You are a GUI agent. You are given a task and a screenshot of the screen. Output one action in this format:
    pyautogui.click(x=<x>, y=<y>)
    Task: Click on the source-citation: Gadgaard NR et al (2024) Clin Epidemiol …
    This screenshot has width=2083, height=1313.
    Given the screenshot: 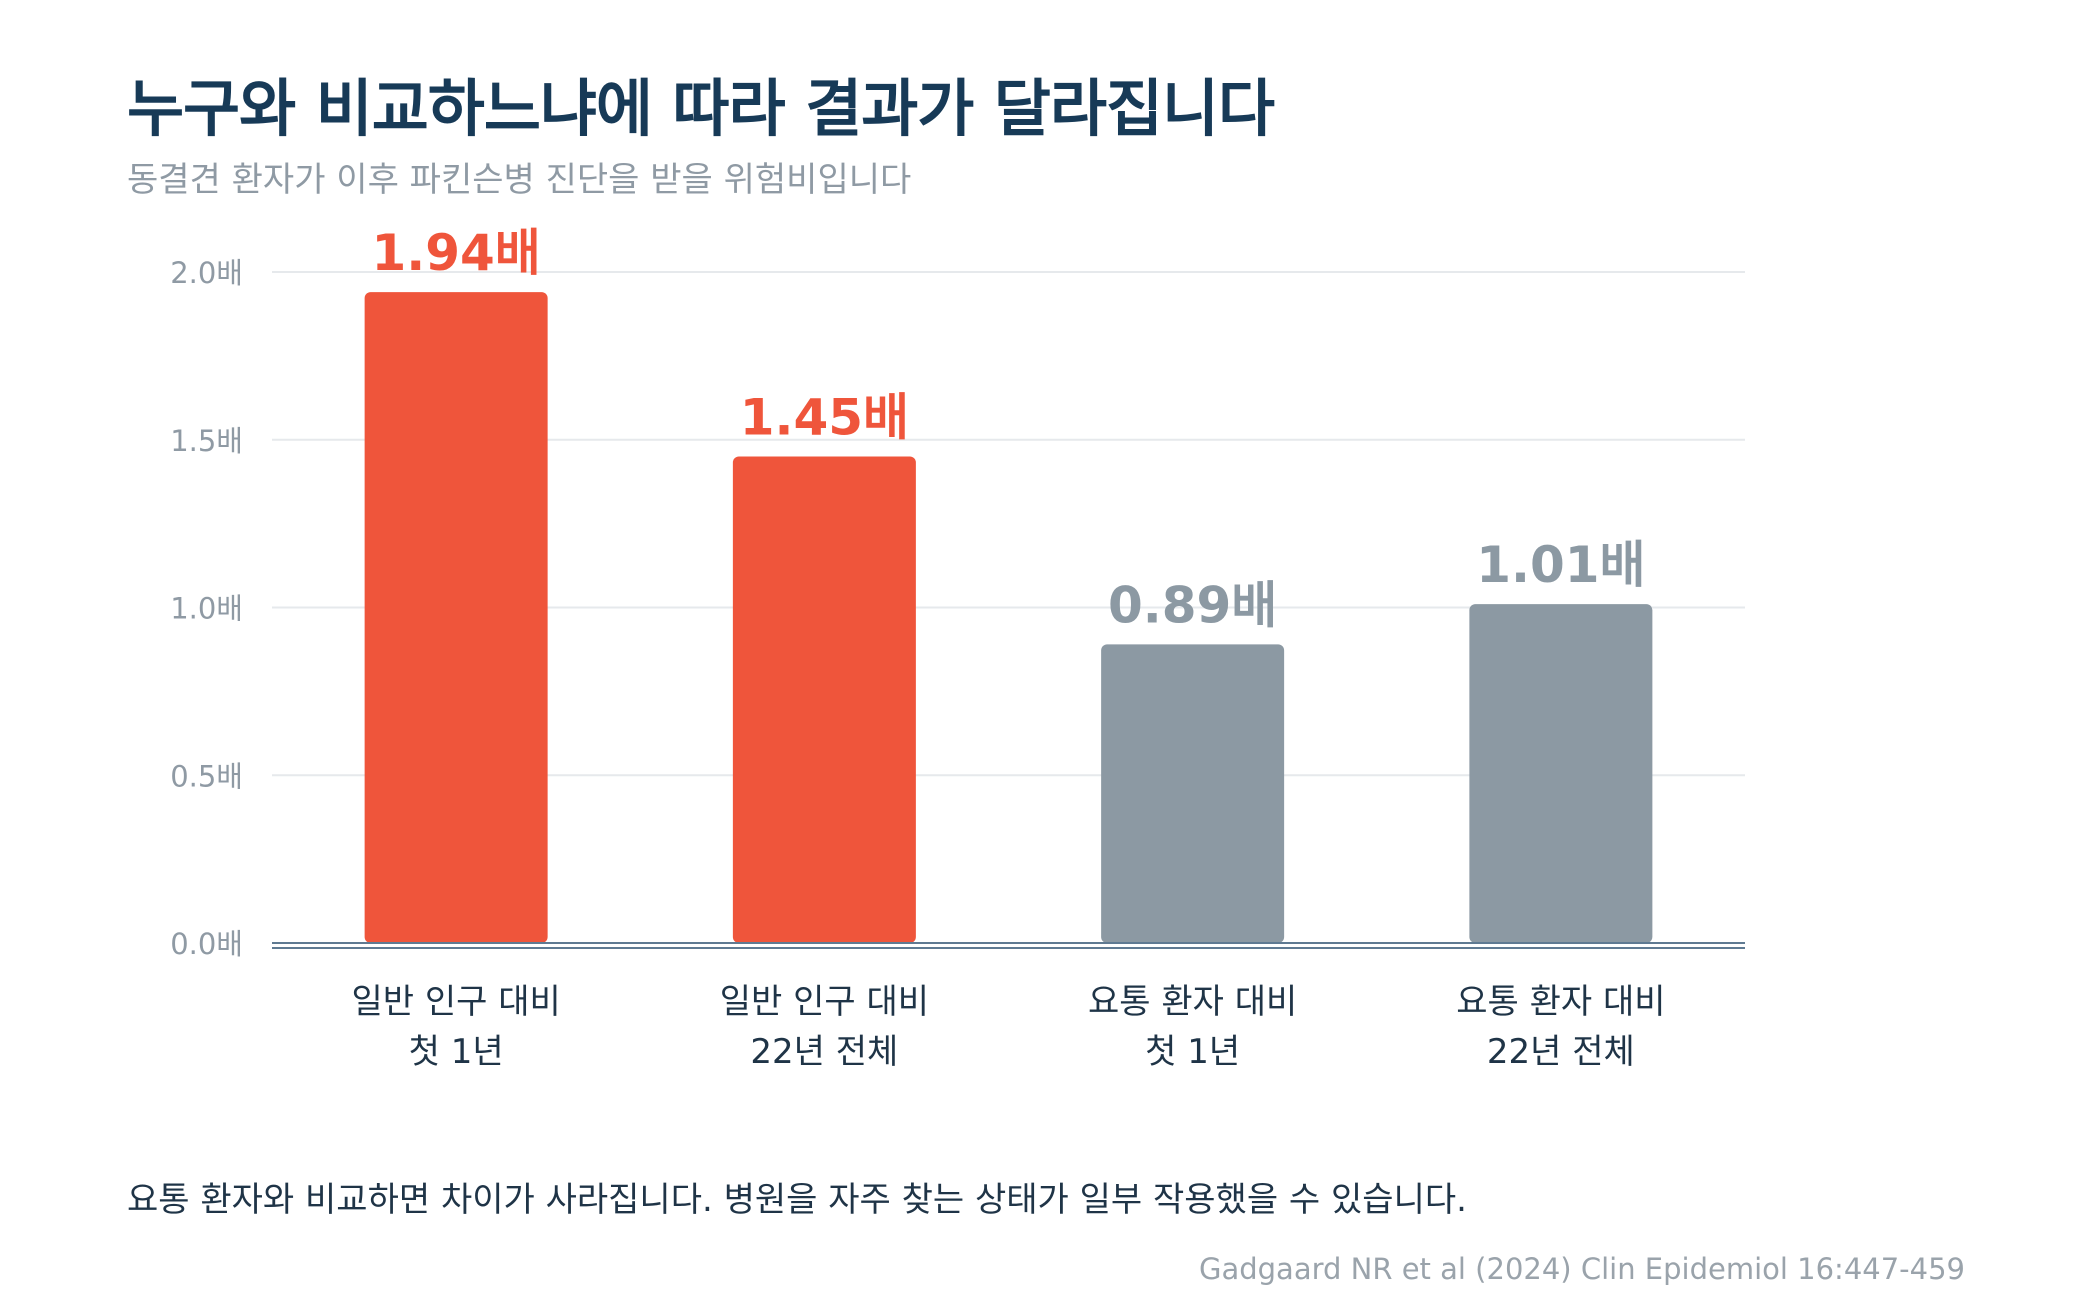 What is the action you would take?
    pyautogui.click(x=1582, y=1269)
    